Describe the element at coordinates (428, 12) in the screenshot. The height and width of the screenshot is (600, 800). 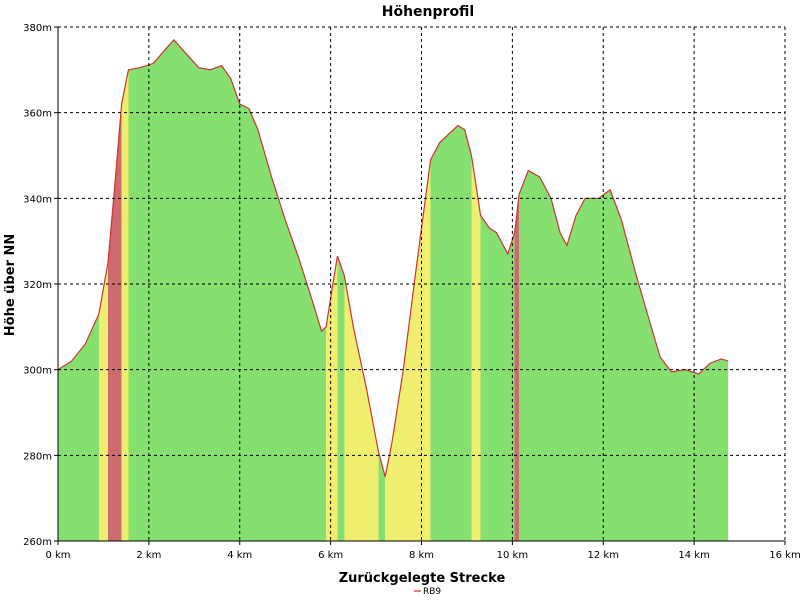
I see `chart-title: Höhenprofil` at that location.